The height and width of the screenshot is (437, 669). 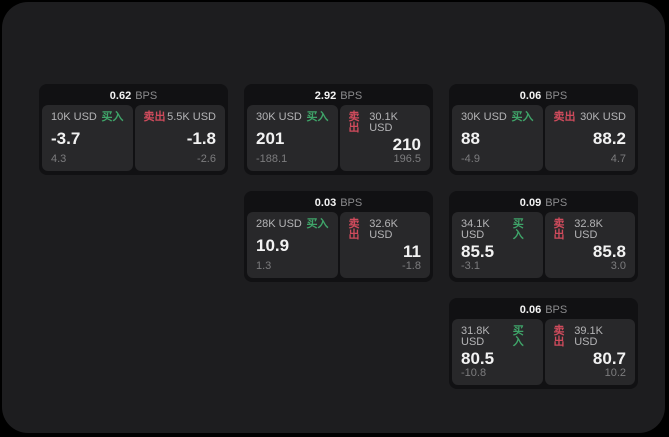 I want to click on buy-delta: -4.9, so click(x=470, y=159).